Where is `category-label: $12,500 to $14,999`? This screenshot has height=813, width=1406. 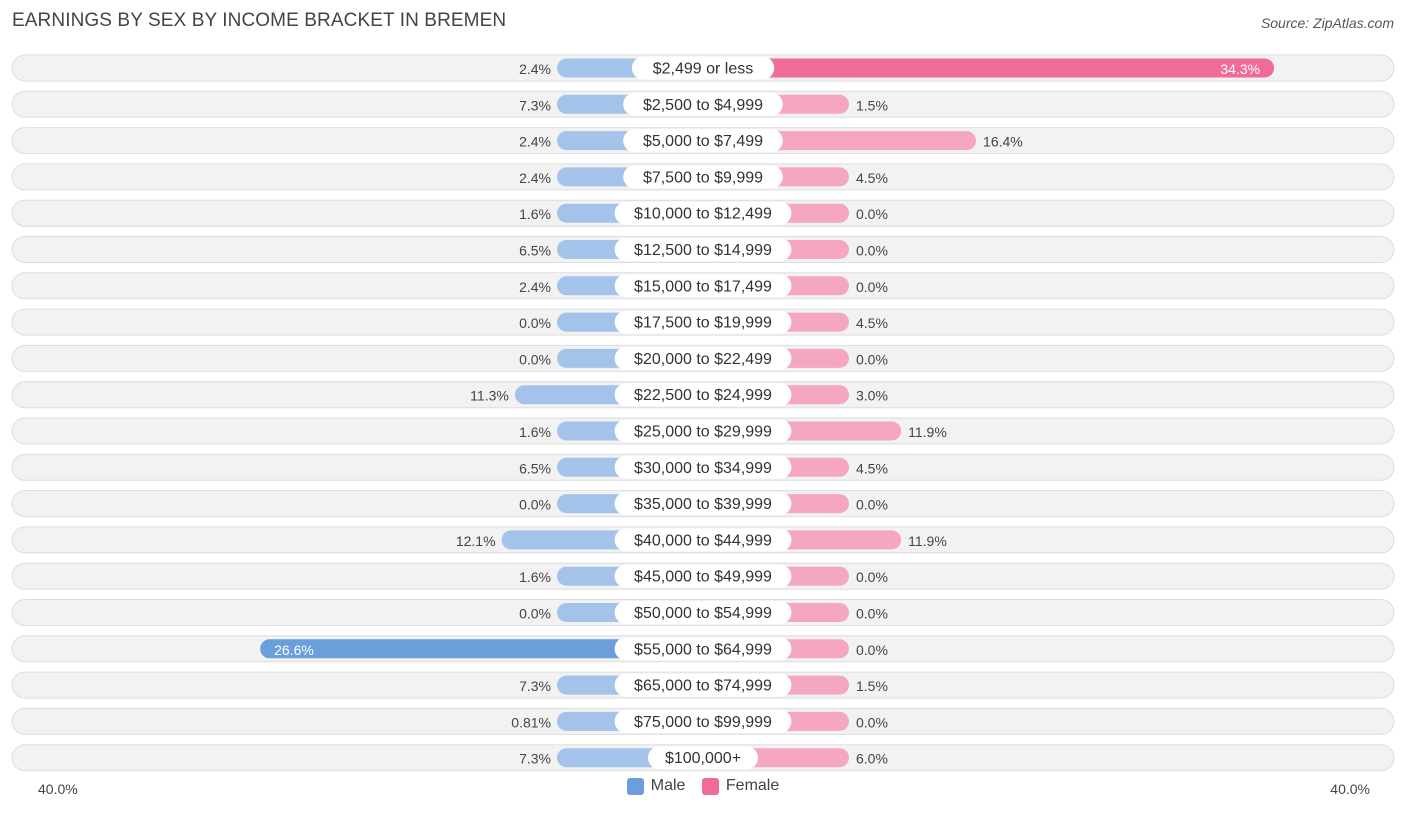
category-label: $12,500 to $14,999 is located at coordinates (703, 250).